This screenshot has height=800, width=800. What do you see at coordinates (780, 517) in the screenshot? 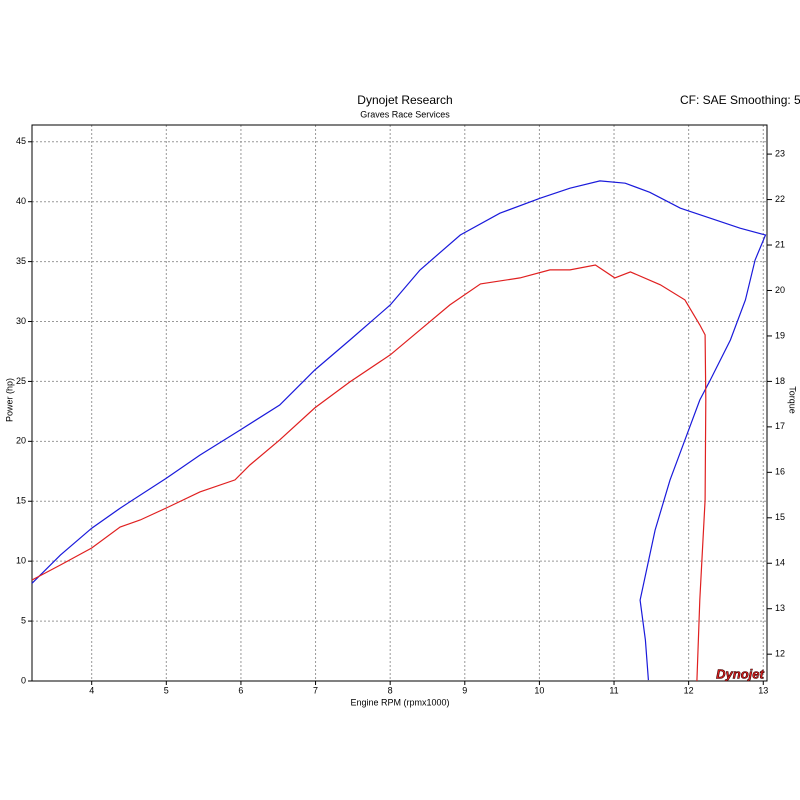
I see `y2-tick-label: 15` at bounding box center [780, 517].